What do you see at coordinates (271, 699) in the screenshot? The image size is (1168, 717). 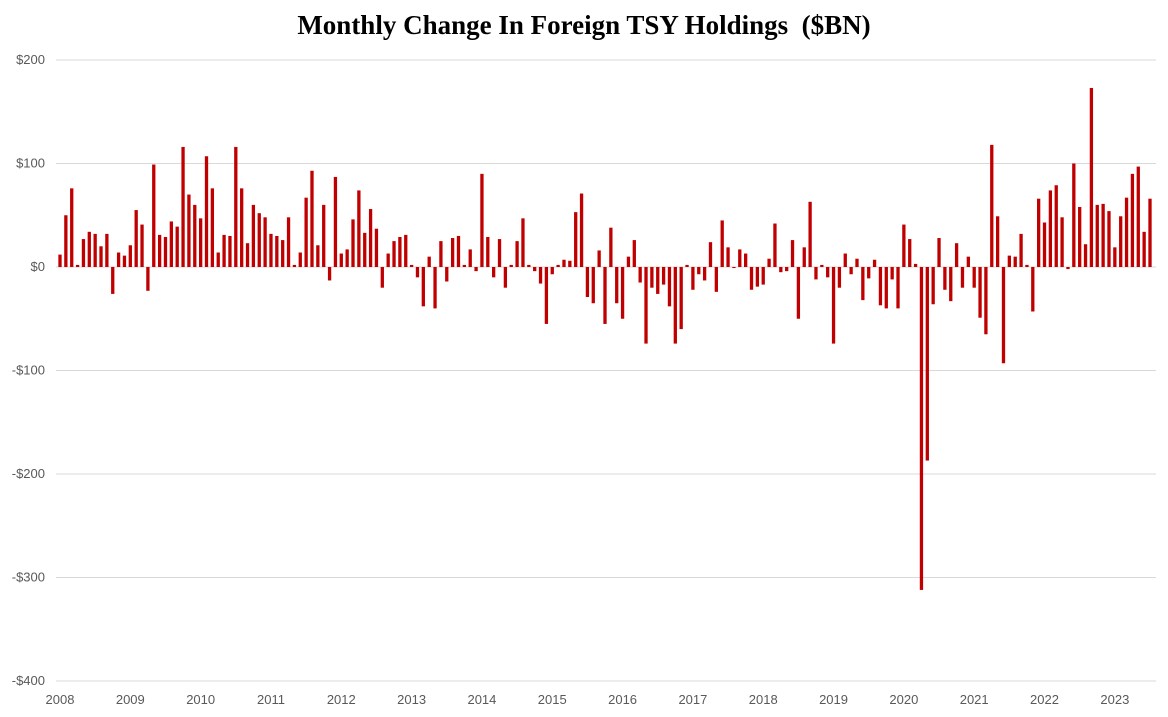 I see `x-tick-label: 2011` at bounding box center [271, 699].